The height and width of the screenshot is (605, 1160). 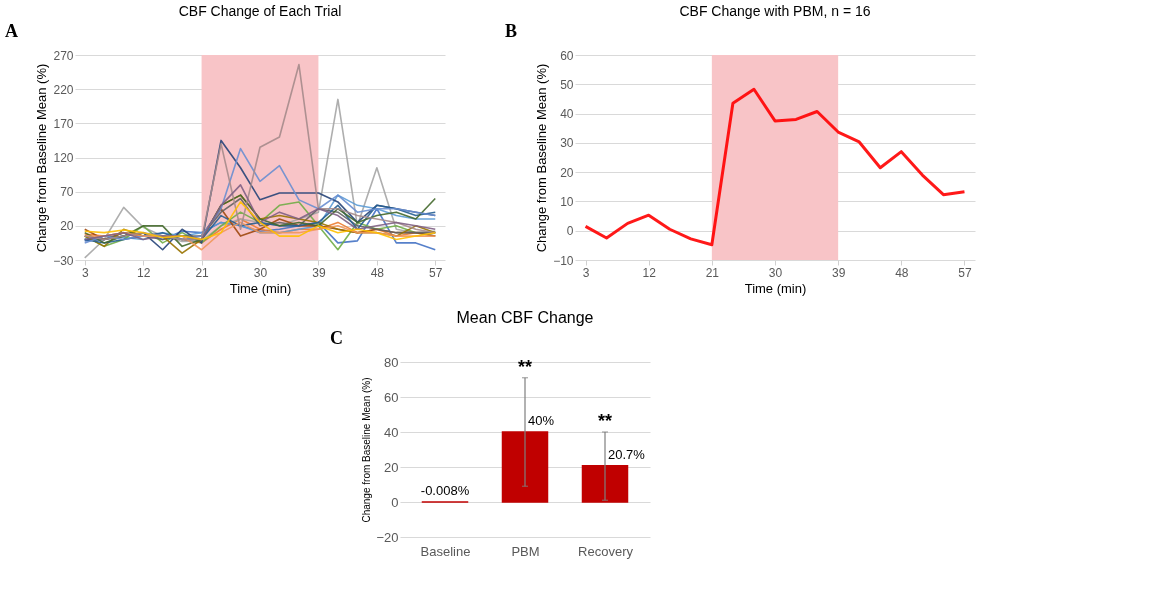 What do you see at coordinates (563, 260) in the screenshot?
I see `y-tick-label: −10` at bounding box center [563, 260].